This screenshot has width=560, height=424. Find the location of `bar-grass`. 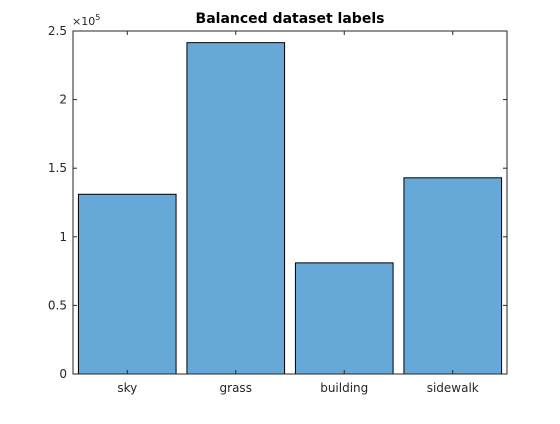

bar-grass is located at coordinates (236, 208).